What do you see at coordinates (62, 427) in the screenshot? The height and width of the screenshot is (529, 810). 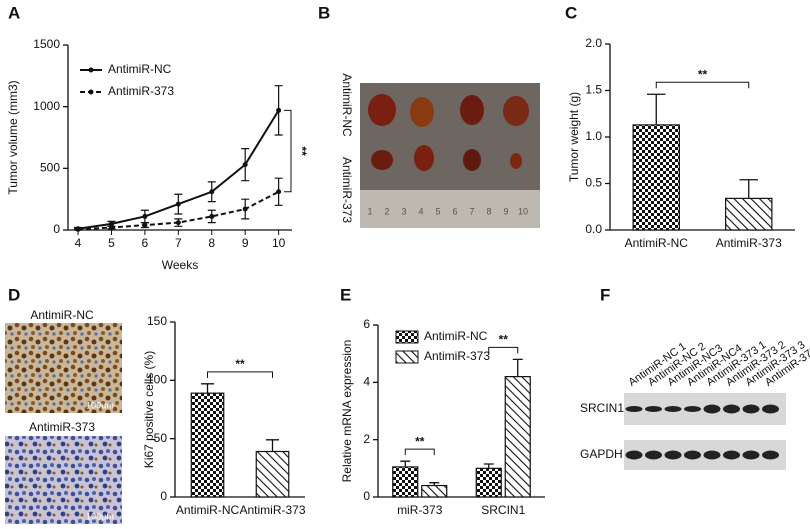 I see `image-label: AntimiR-373` at bounding box center [62, 427].